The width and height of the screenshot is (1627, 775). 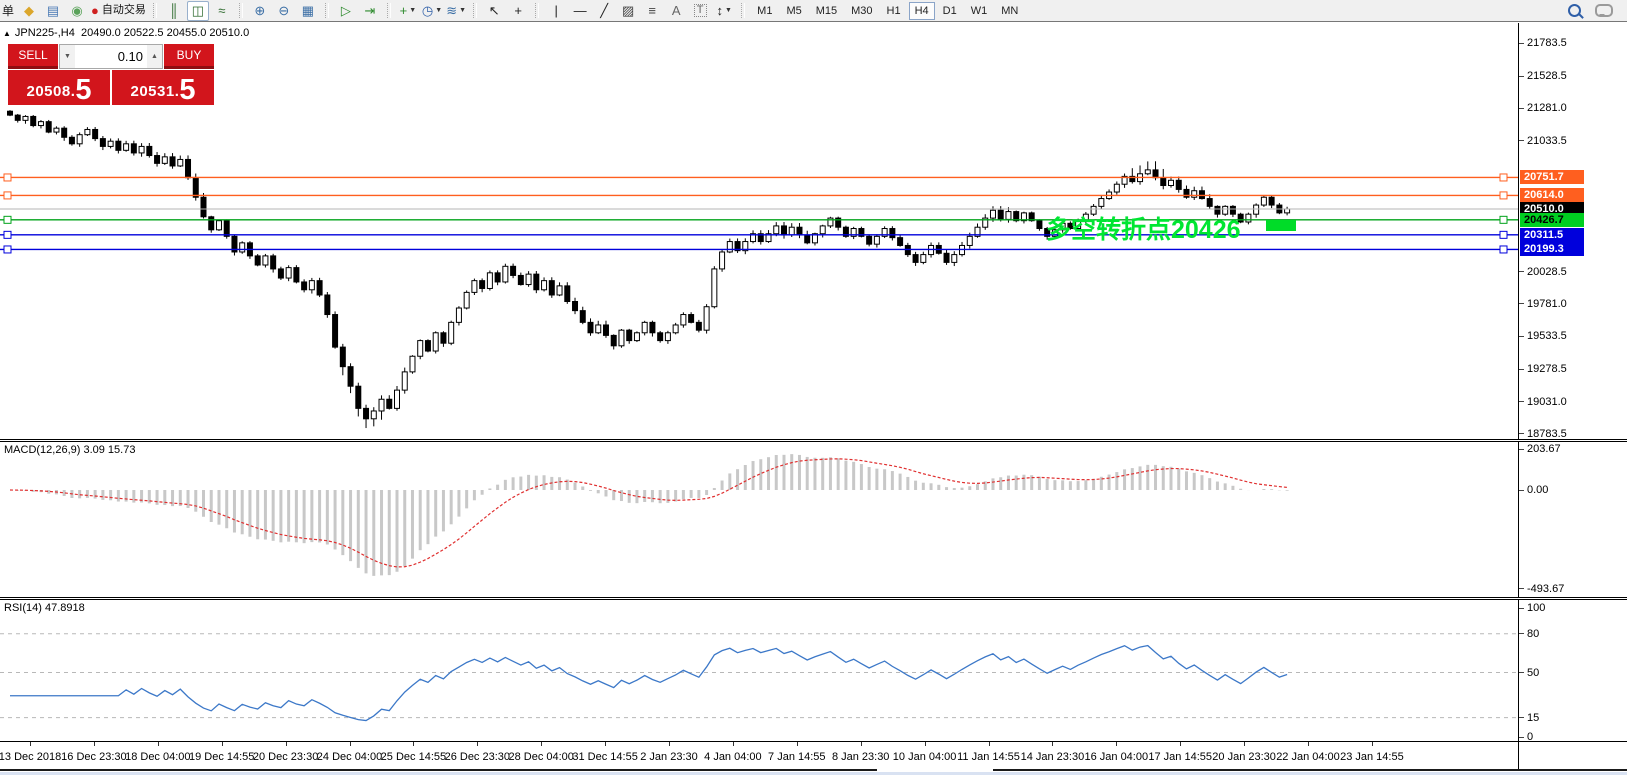 What do you see at coordinates (604, 11) in the screenshot?
I see `trendline-icon: ╱` at bounding box center [604, 11].